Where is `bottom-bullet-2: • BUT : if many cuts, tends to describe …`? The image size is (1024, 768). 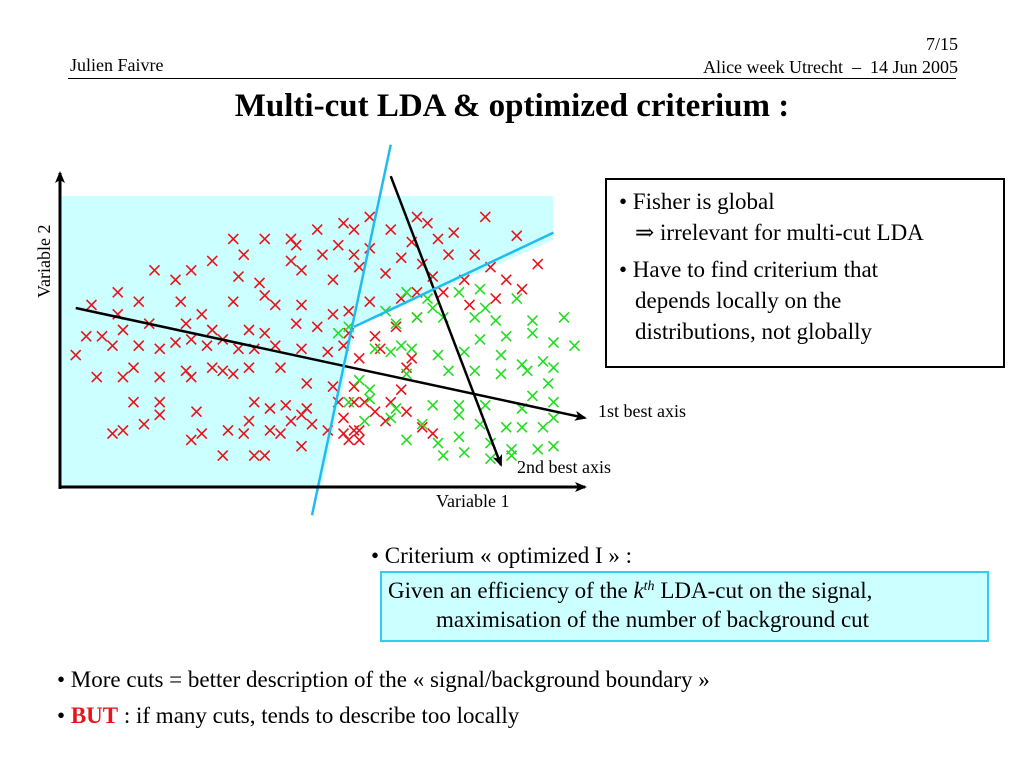
bottom-bullet-2: • BUT : if many cuts, tends to describe … is located at coordinates (288, 716).